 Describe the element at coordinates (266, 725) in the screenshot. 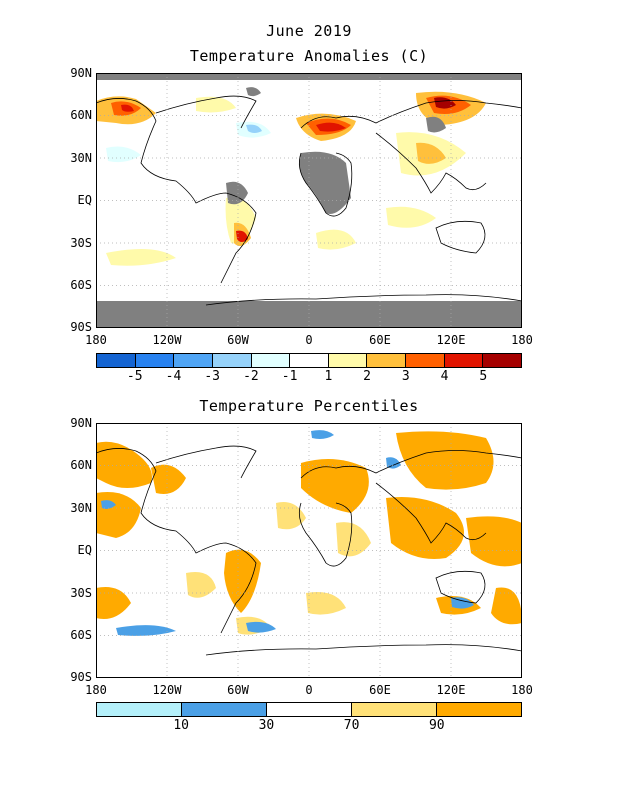

I see `colorbar-label: 30` at that location.